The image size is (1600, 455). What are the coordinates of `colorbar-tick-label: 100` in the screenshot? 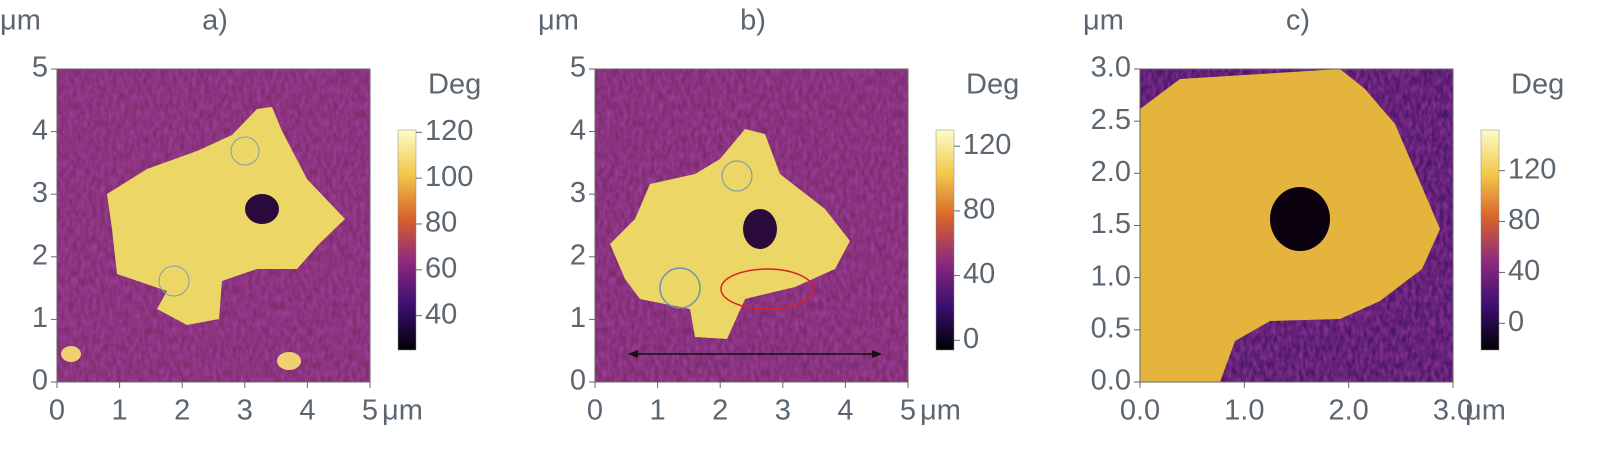 It's located at (449, 177).